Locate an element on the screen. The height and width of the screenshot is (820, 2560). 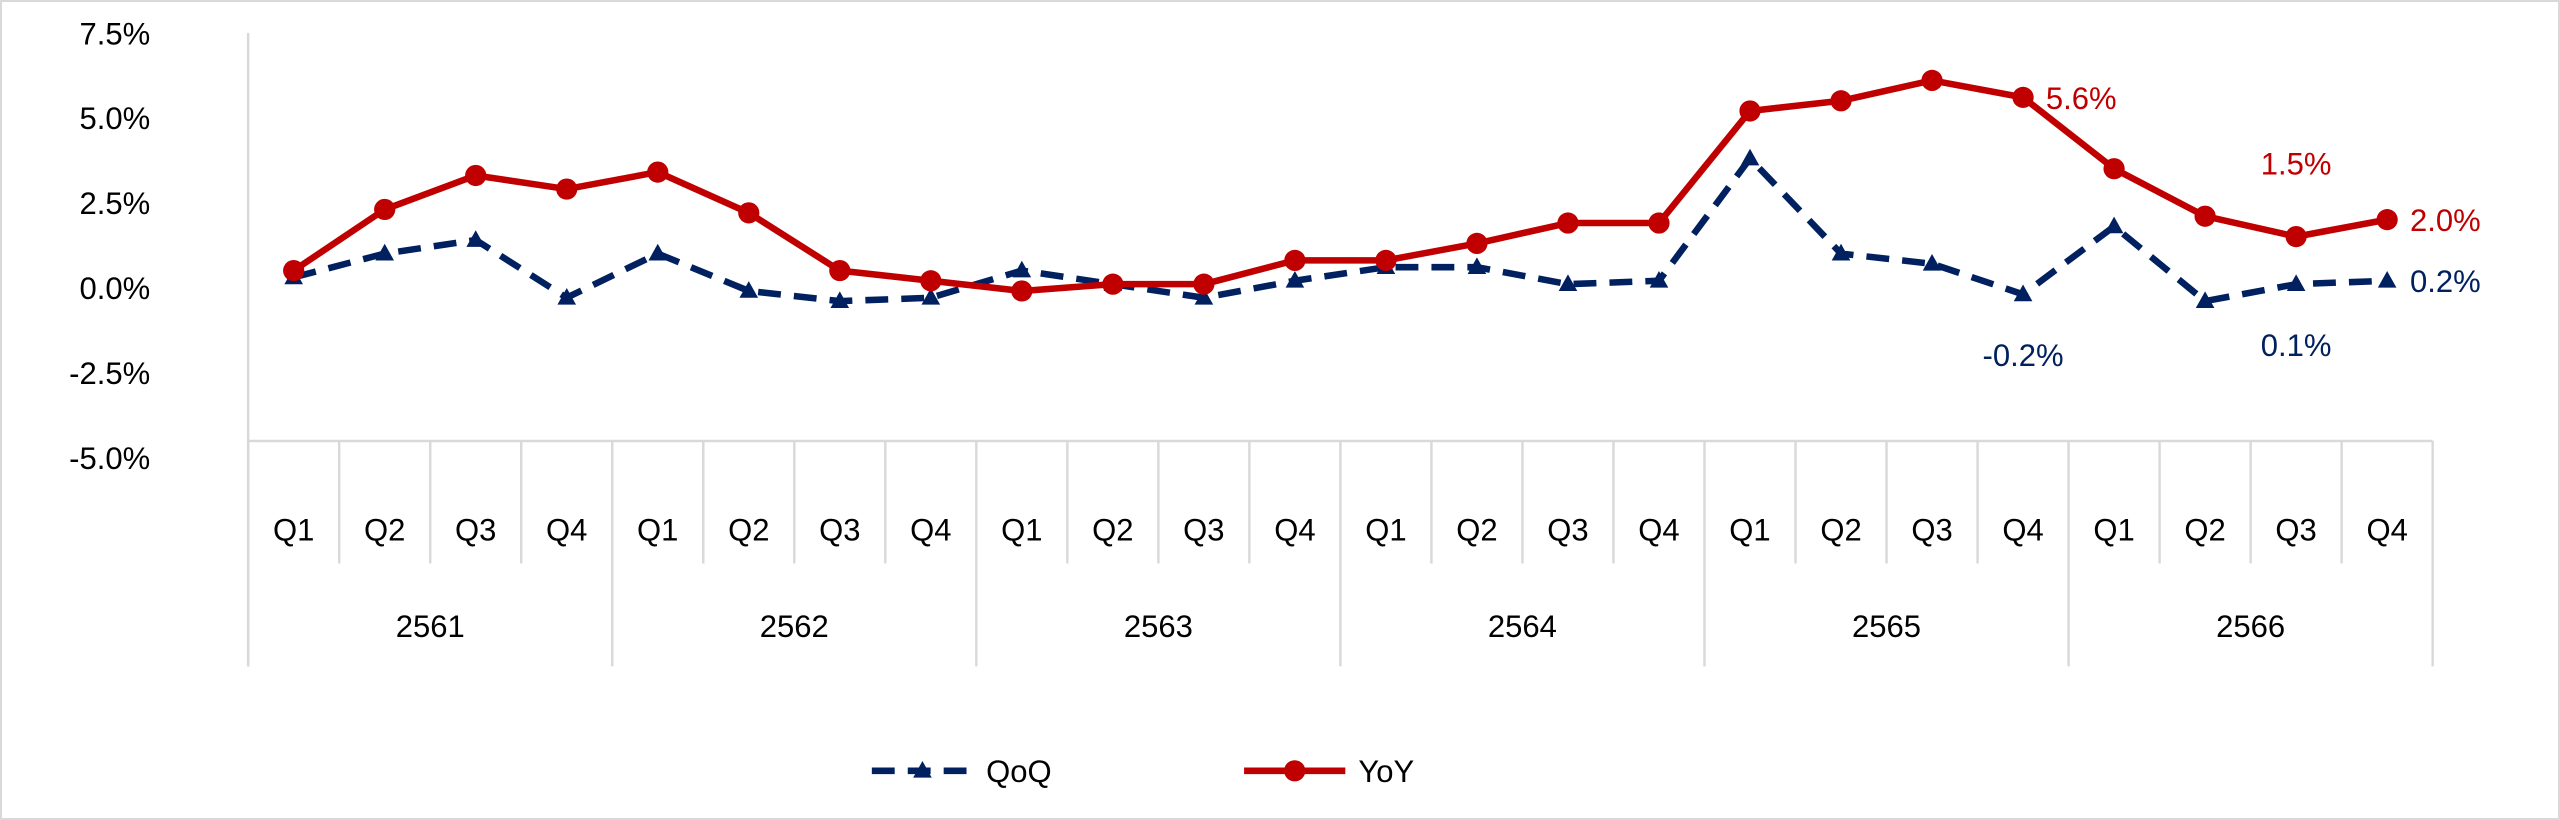
year-label: 2561 is located at coordinates (430, 626).